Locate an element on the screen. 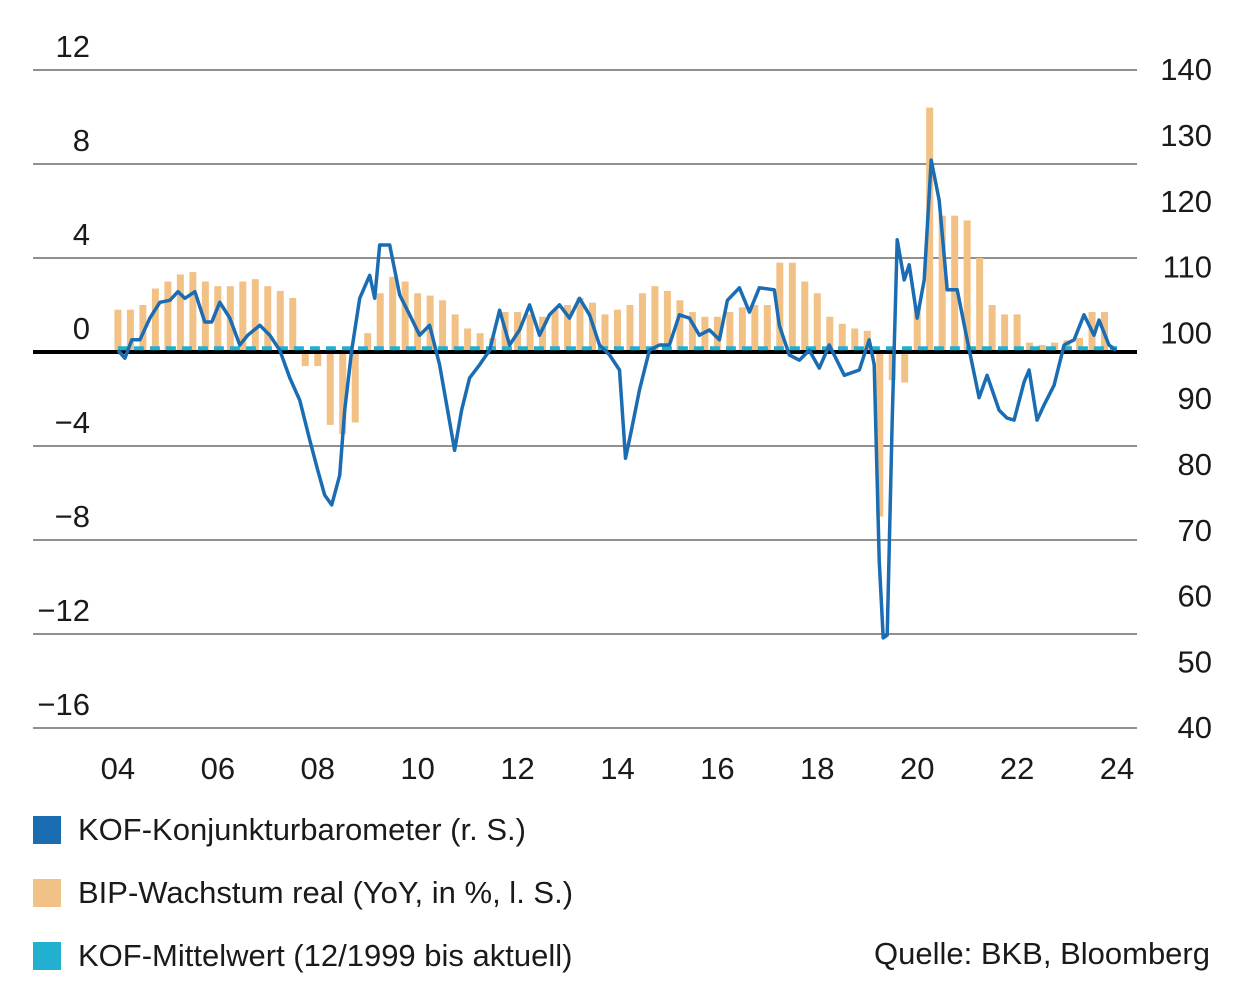  y2-tick-label: 80 is located at coordinates (1195, 464).